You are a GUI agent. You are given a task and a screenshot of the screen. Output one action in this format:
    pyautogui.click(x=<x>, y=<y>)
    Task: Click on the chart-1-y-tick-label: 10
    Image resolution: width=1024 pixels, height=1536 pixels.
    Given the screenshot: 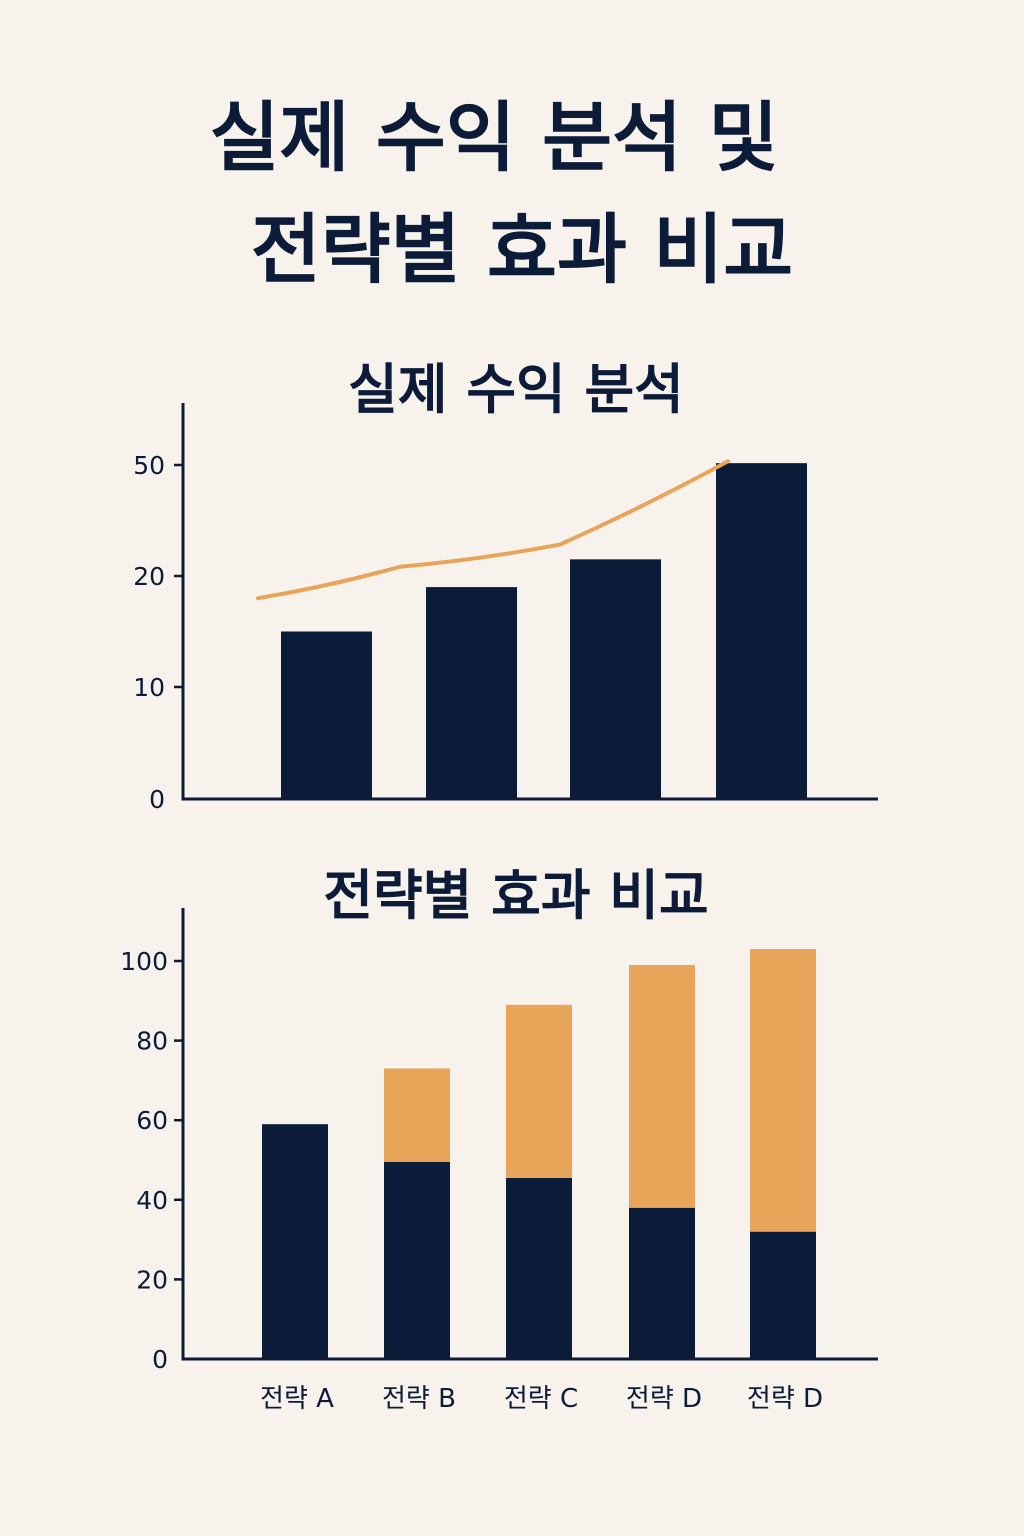 What is the action you would take?
    pyautogui.click(x=149, y=687)
    